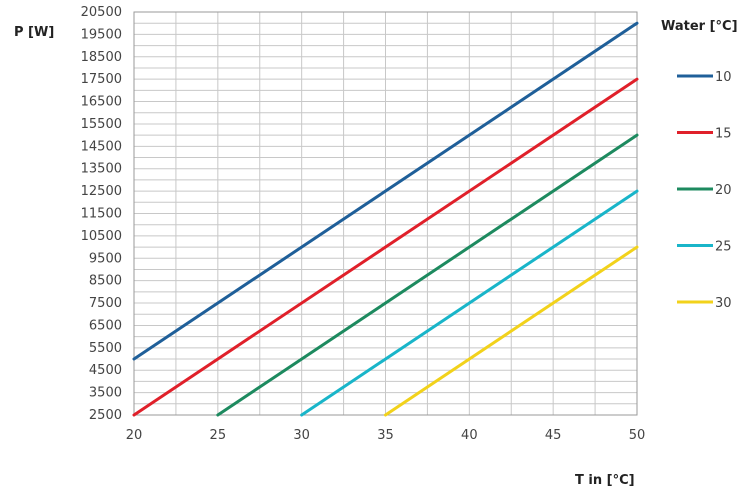 The image size is (753, 490). Describe the element at coordinates (101, 169) in the screenshot. I see `y-tick-label: 13500` at that location.